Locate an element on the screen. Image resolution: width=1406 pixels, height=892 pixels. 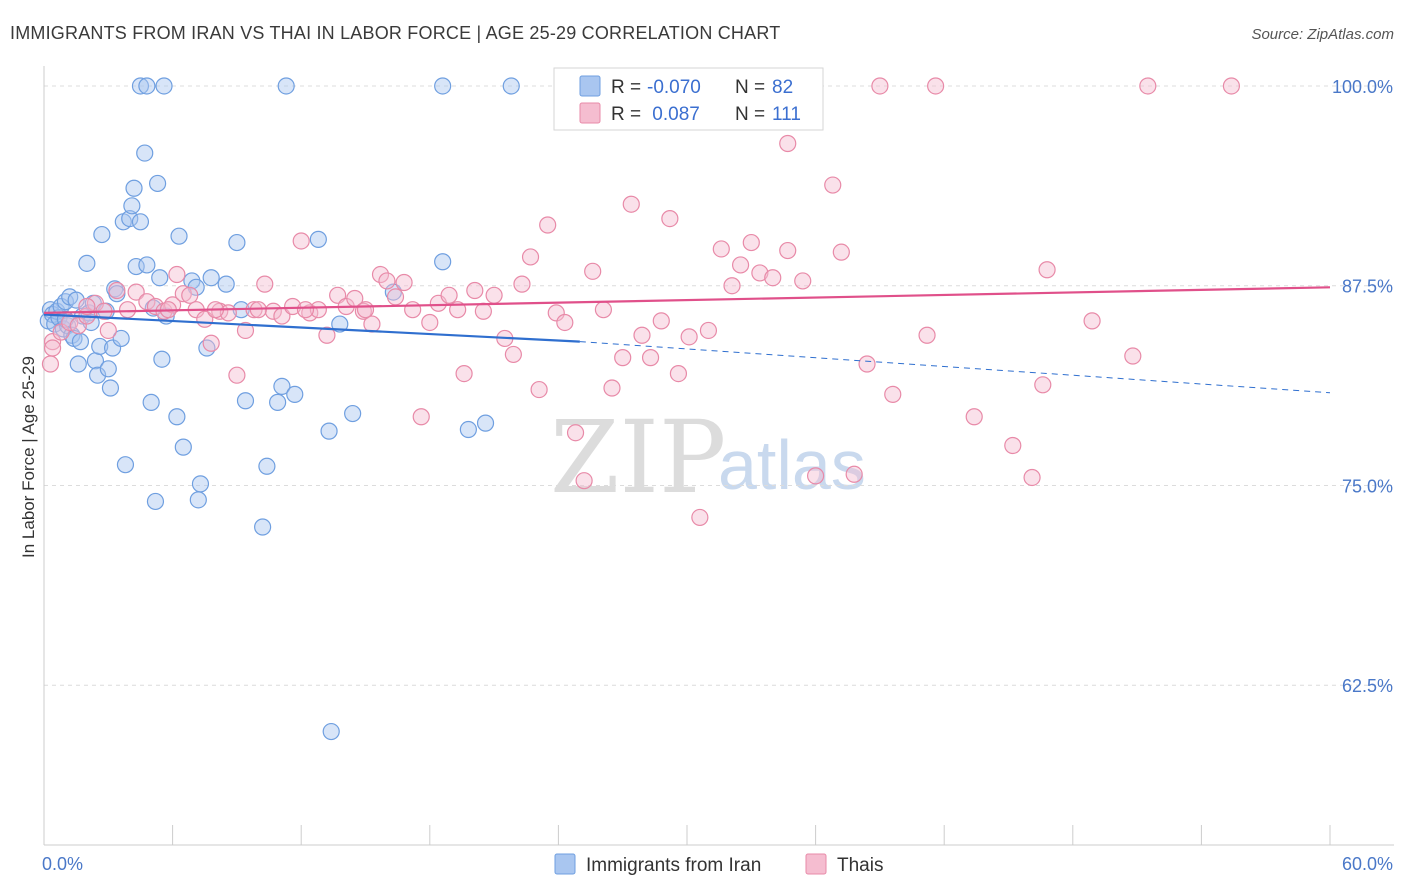
chart-source: Source: ZipAtlas.com is located at coordinates (1322, 34).